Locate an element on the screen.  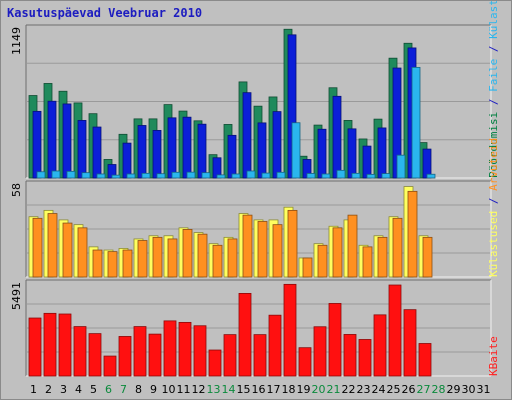
top-bar-külastused-day-25 is located at coordinates (401, 166).